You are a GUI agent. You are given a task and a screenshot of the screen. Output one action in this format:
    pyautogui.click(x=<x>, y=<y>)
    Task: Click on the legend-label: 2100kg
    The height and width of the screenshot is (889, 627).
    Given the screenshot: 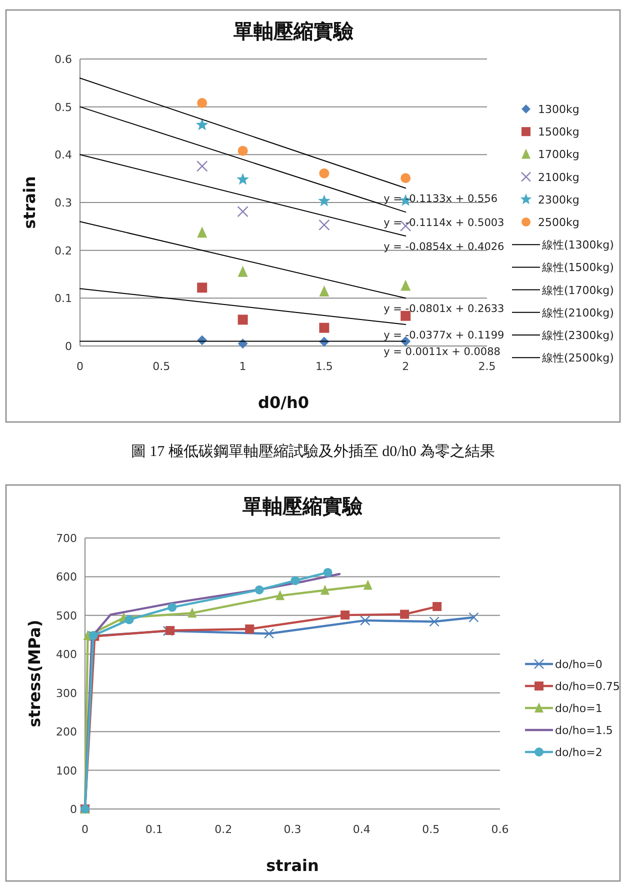 What is the action you would take?
    pyautogui.click(x=559, y=177)
    